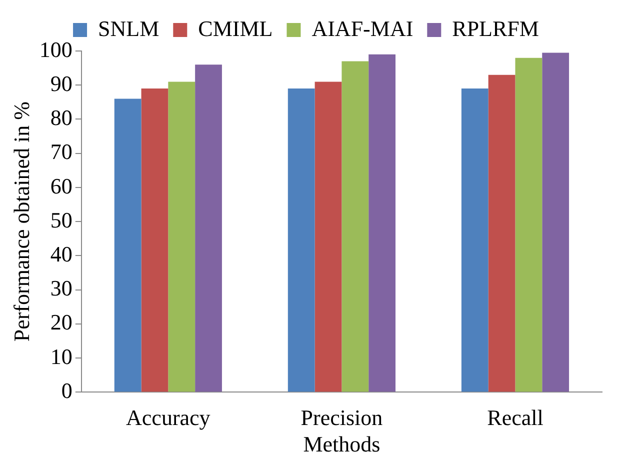 Image resolution: width=627 pixels, height=468 pixels. What do you see at coordinates (61, 288) in the screenshot?
I see `y-tick-label: 30` at bounding box center [61, 288].